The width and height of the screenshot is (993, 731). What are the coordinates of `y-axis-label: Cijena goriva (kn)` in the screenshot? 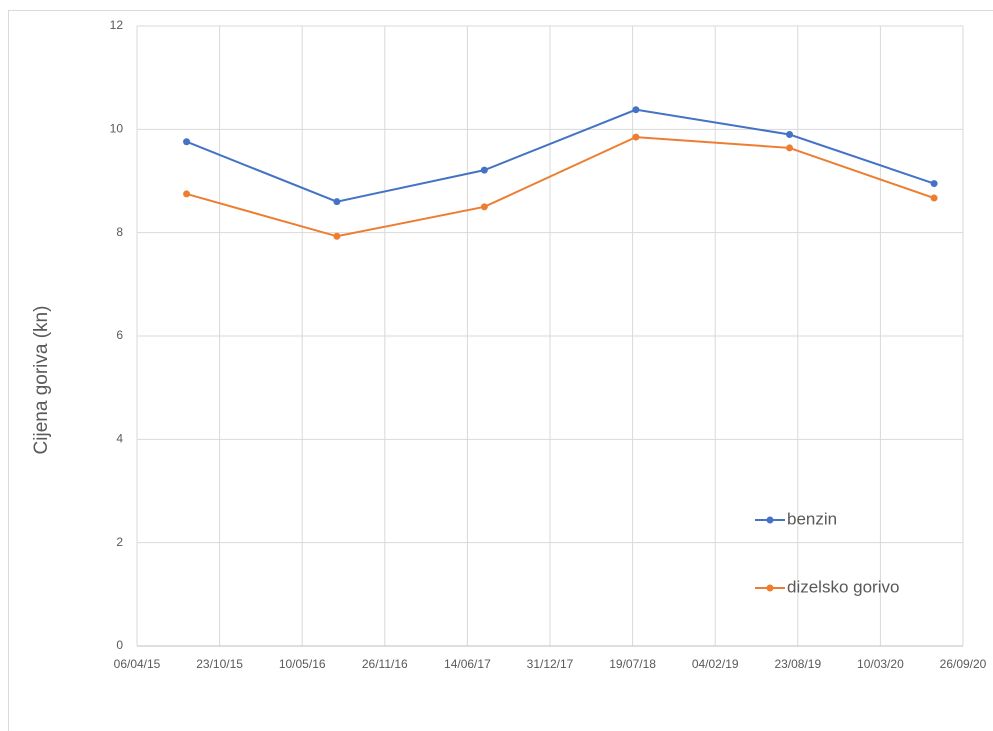 It's located at (41, 380).